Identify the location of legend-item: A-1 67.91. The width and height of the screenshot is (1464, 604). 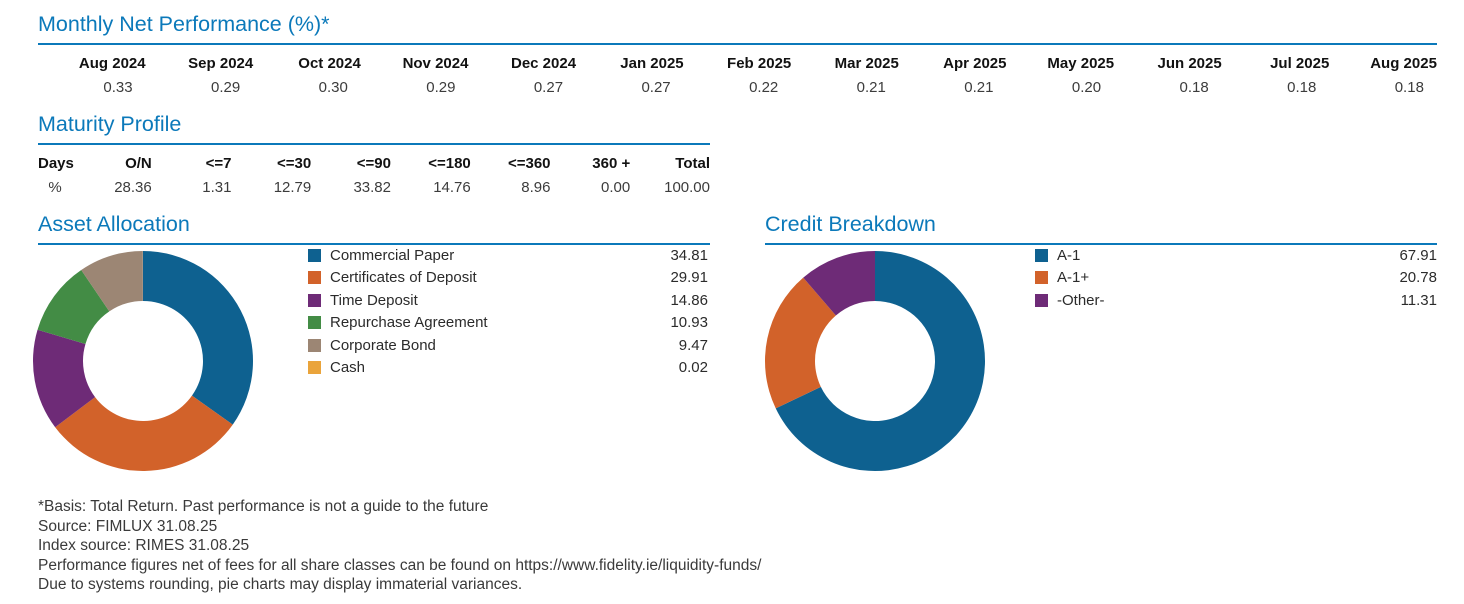
(1236, 255).